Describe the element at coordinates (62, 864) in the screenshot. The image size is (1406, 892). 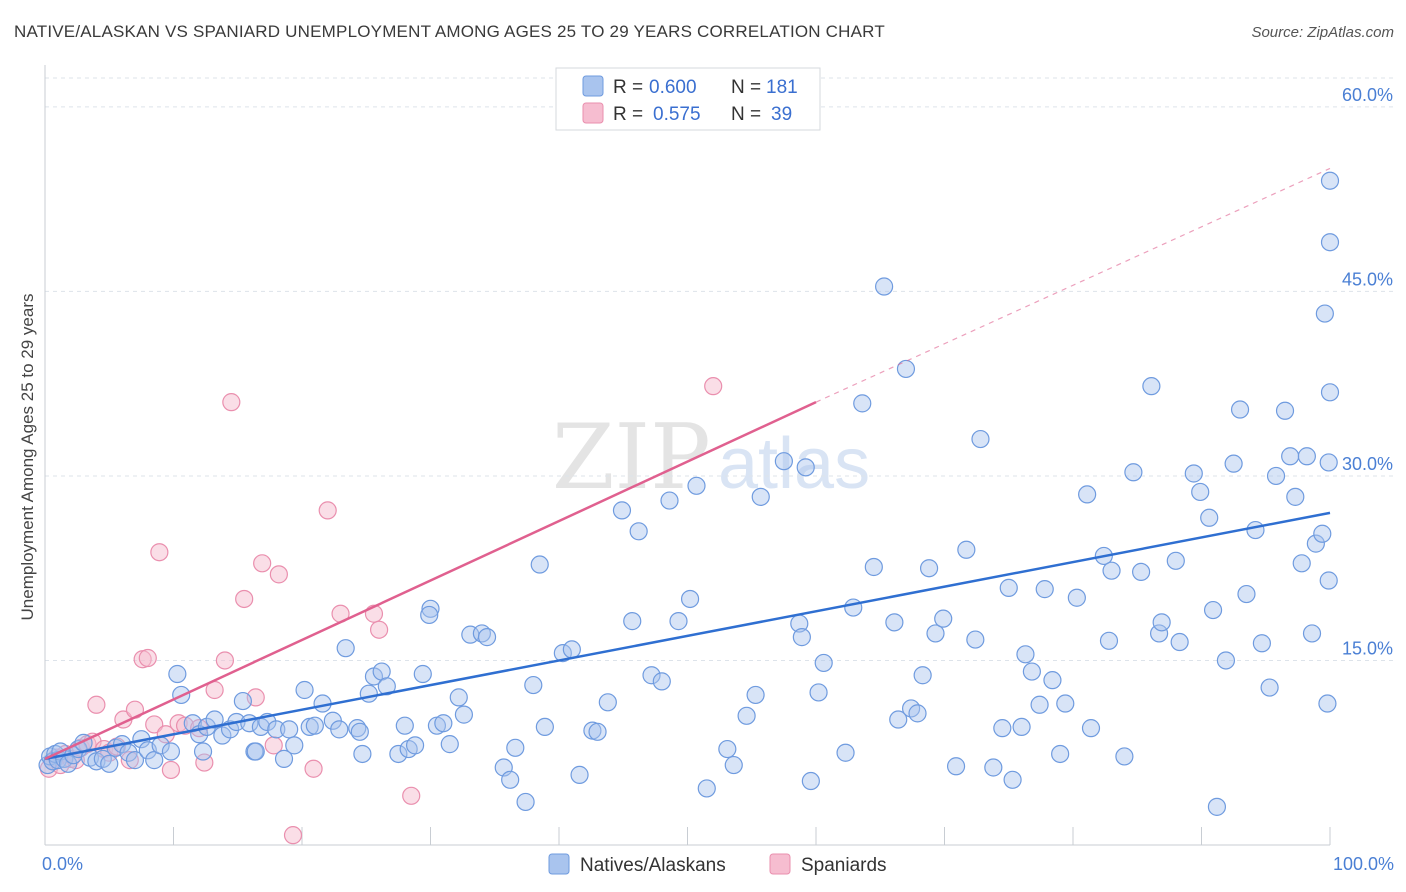
I see `x-tick-label-min: 0.0%` at that location.